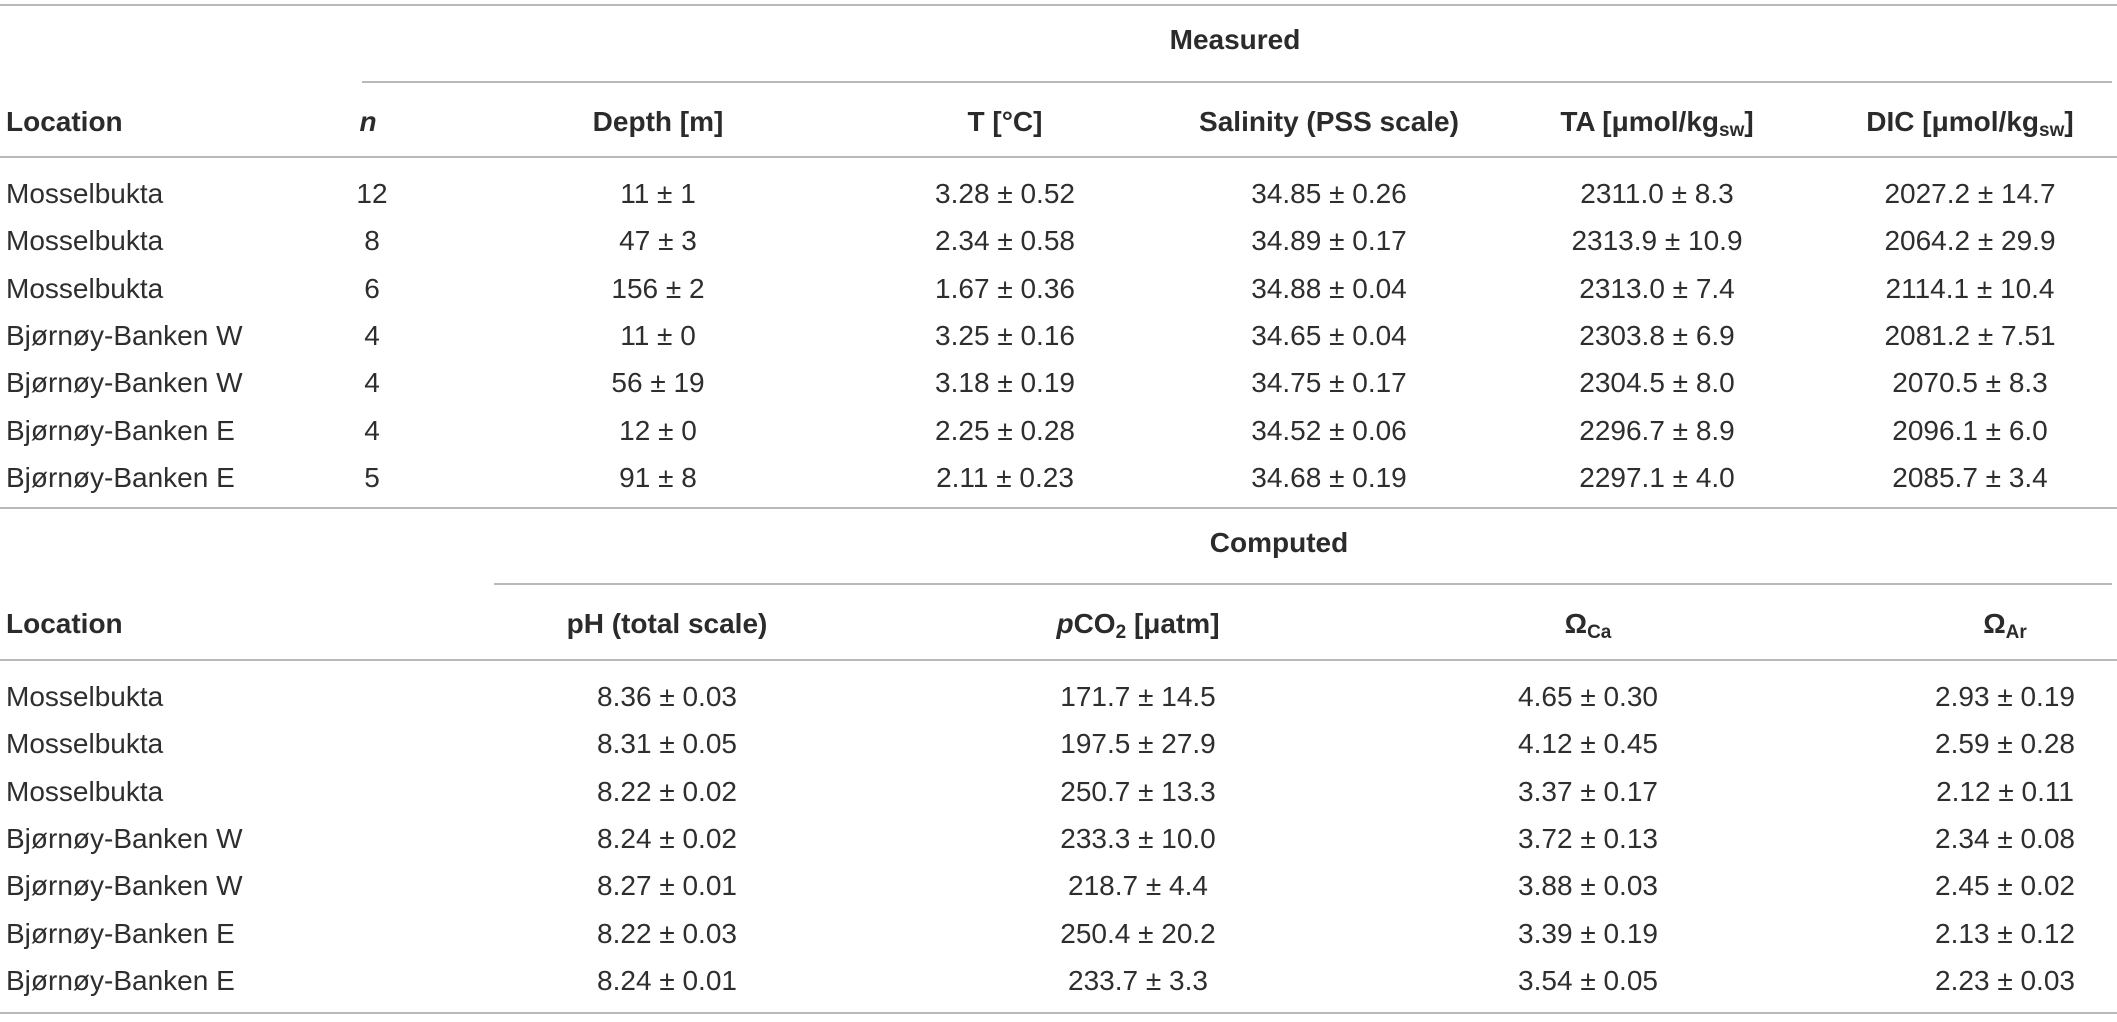 The height and width of the screenshot is (1022, 2117). Describe the element at coordinates (1329, 430) in the screenshot. I see `cell-salinity: 34.52 ± 0.06` at that location.